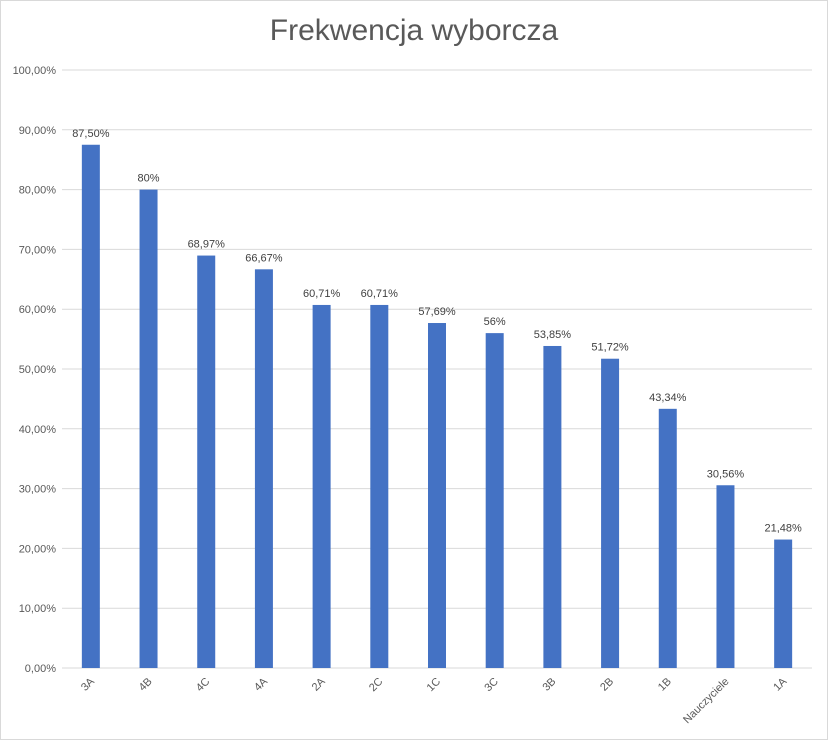 Image resolution: width=828 pixels, height=740 pixels. I want to click on x-tick-label: 1C, so click(434, 685).